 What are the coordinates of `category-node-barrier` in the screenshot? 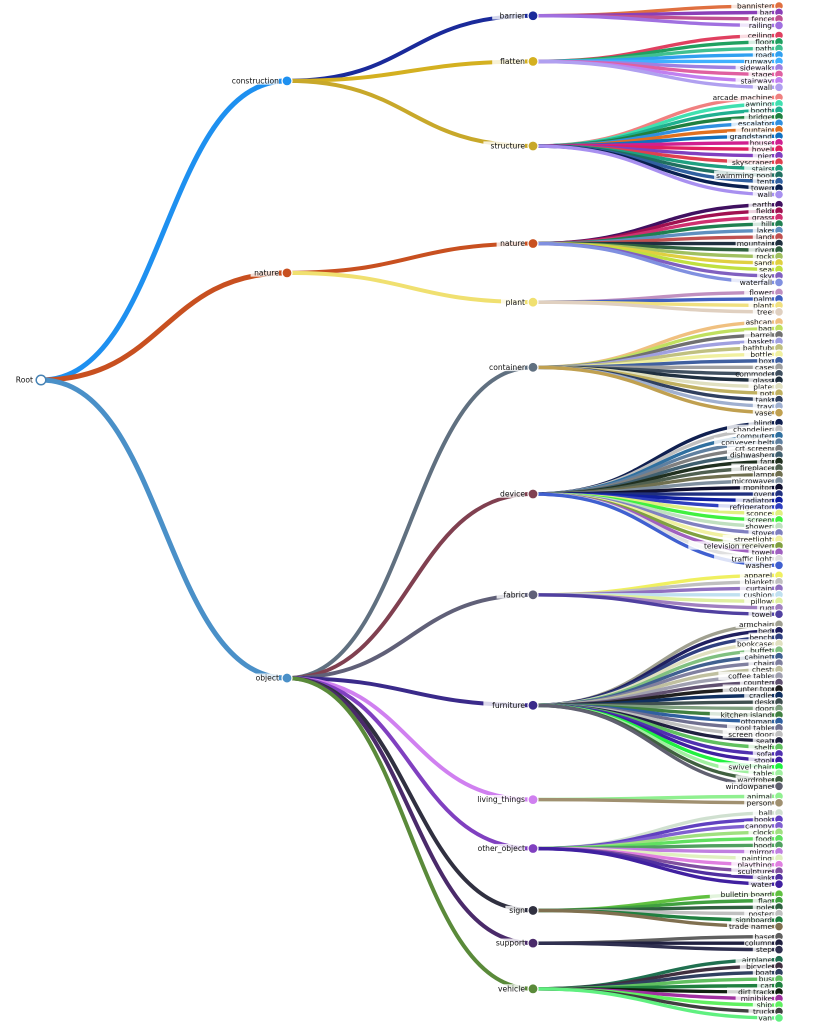 It's located at (533, 16).